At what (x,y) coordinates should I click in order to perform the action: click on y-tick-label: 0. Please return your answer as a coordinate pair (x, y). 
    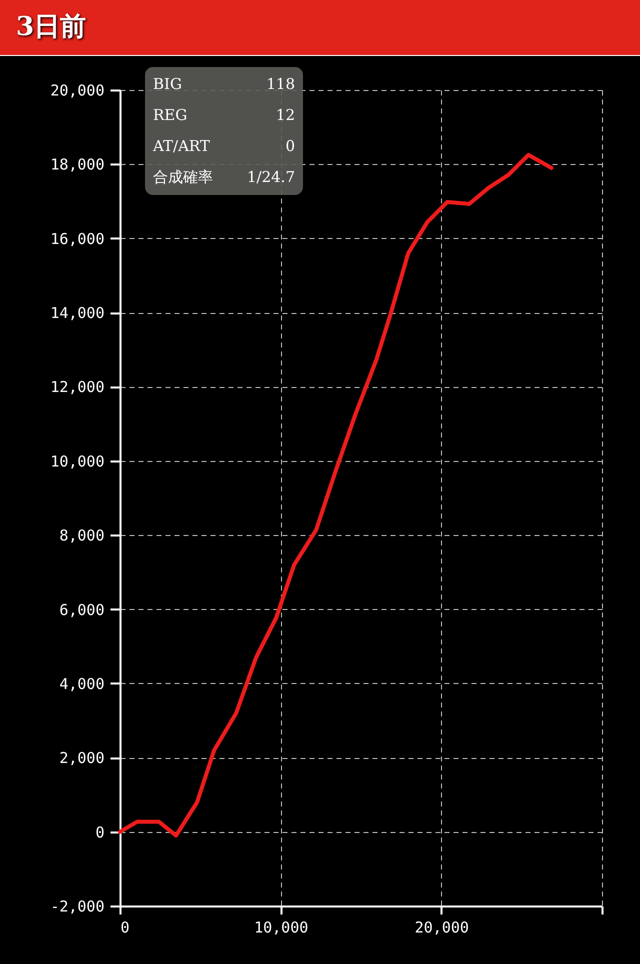
    Looking at the image, I should click on (99, 832).